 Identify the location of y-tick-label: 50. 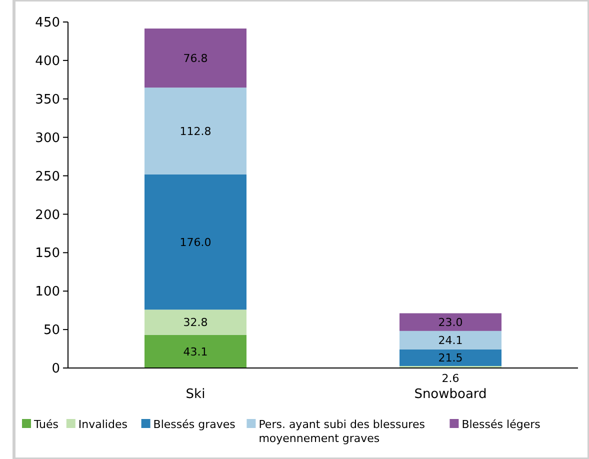
(51, 330).